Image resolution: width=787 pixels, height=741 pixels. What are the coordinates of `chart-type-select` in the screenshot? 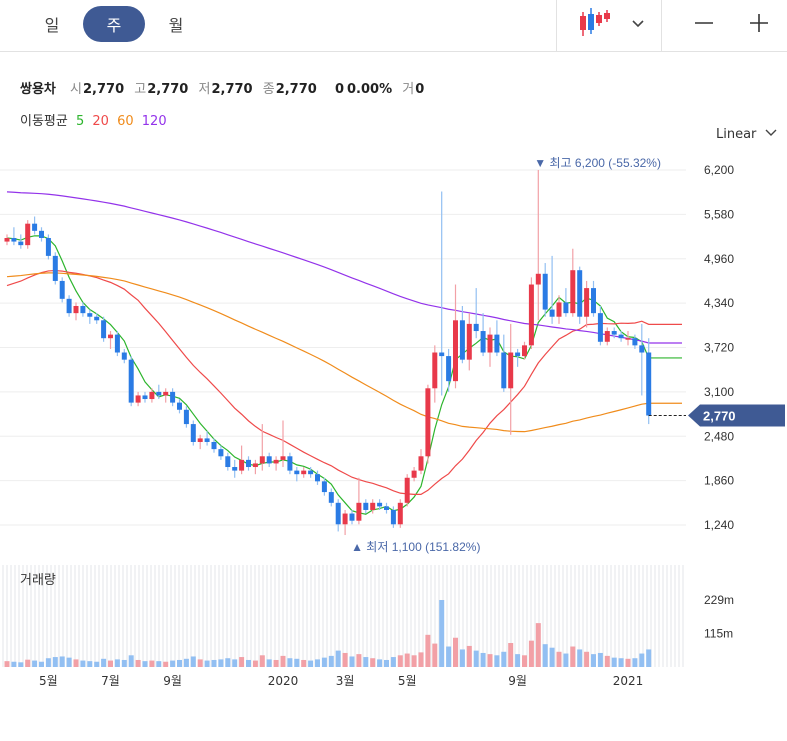 It's located at (609, 26).